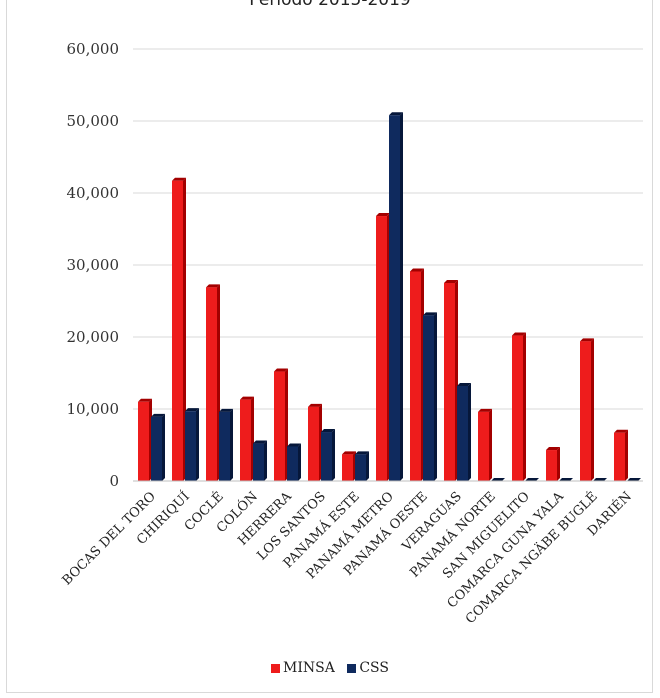  What do you see at coordinates (93, 409) in the screenshot?
I see `y-tick-label: 10,000` at bounding box center [93, 409].